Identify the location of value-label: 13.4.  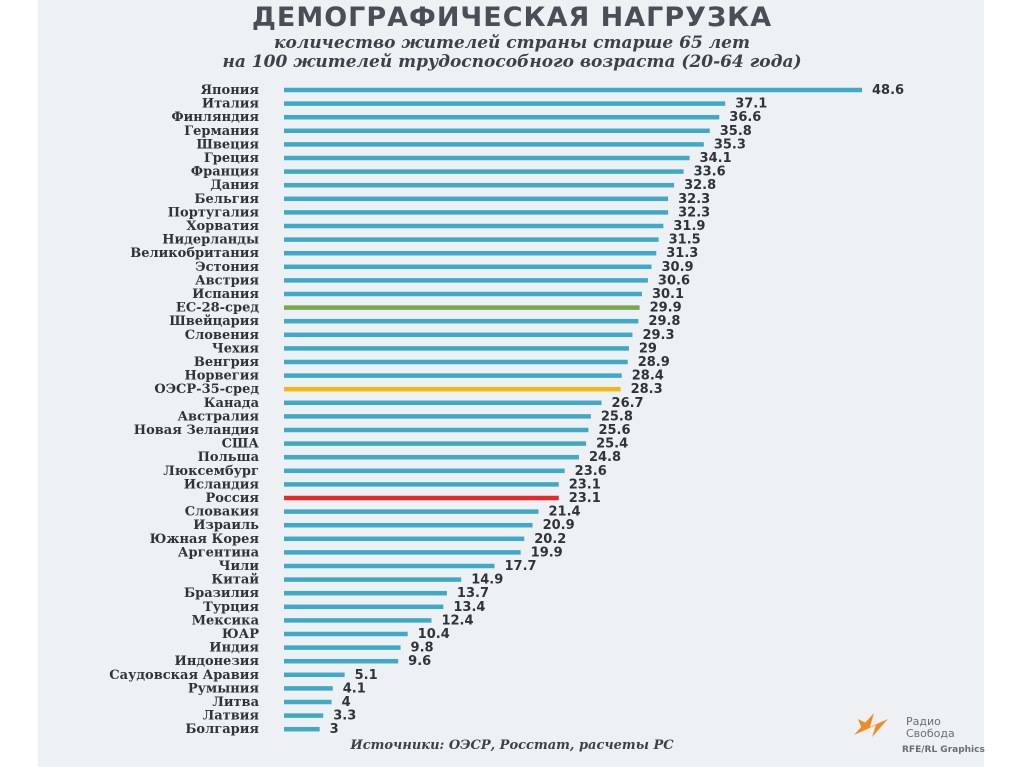
(469, 607).